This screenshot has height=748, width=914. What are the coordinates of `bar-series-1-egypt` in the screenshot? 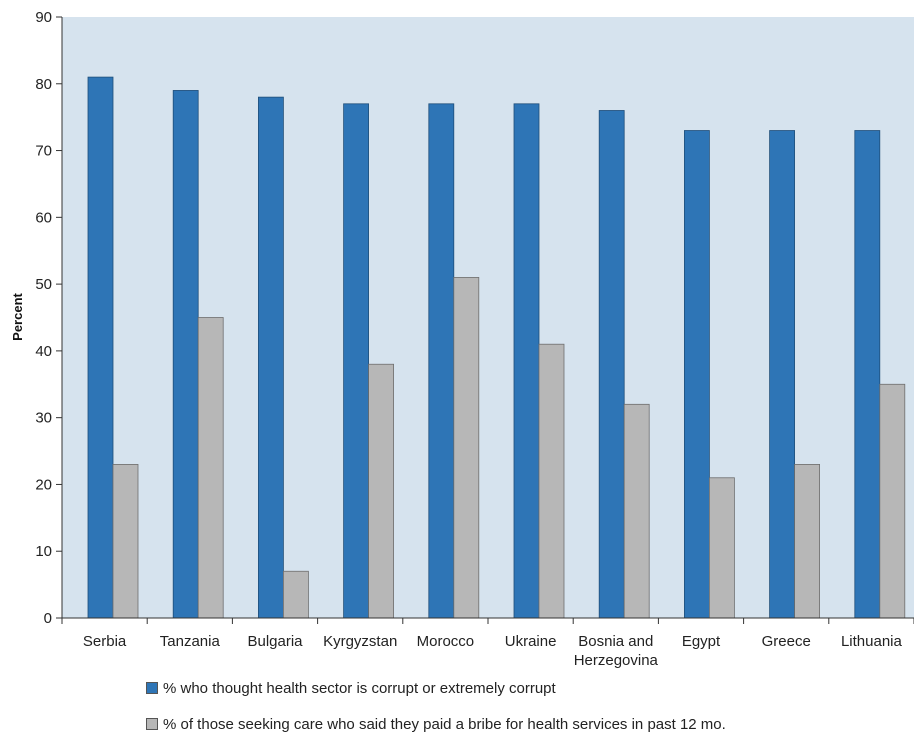 It's located at (697, 374).